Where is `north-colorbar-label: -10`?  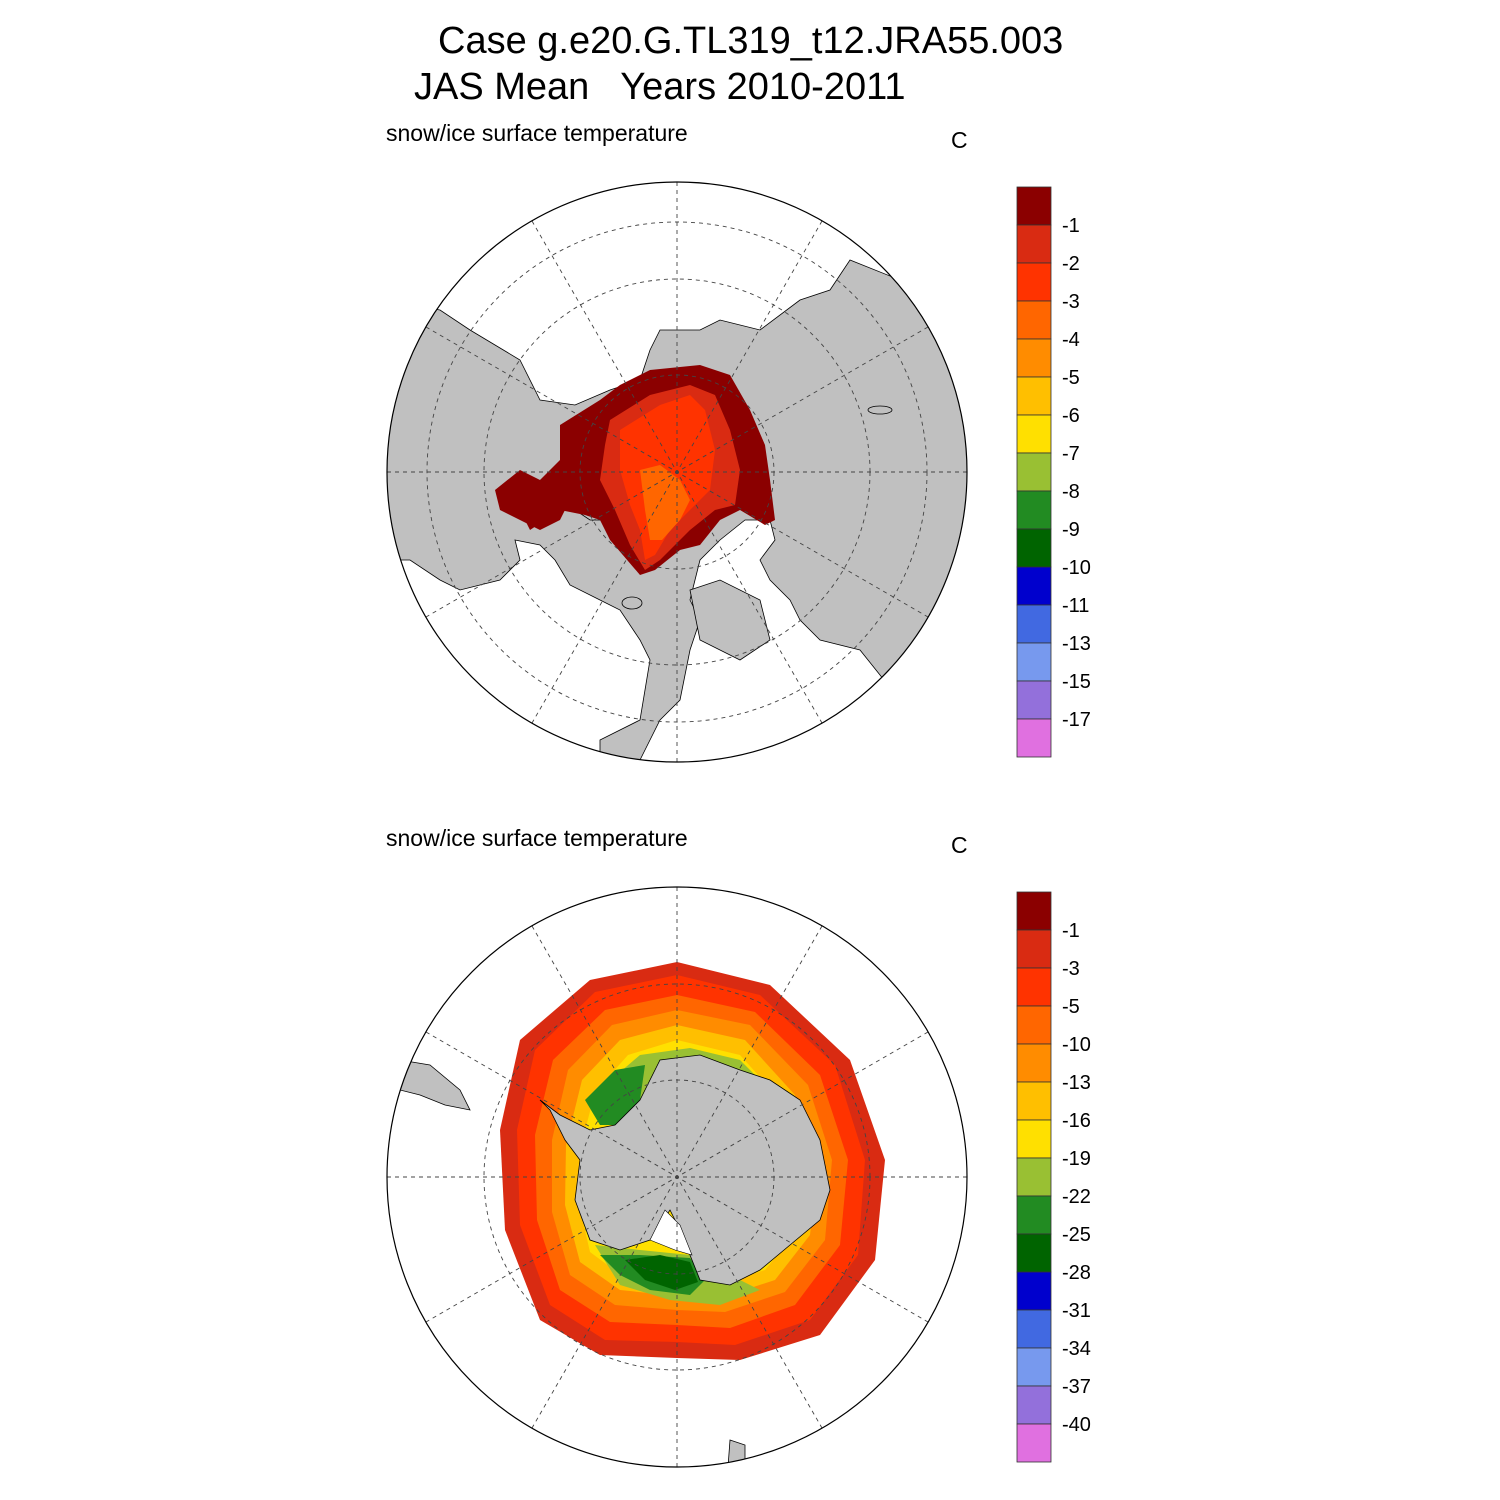 north-colorbar-label: -10 is located at coordinates (1076, 568).